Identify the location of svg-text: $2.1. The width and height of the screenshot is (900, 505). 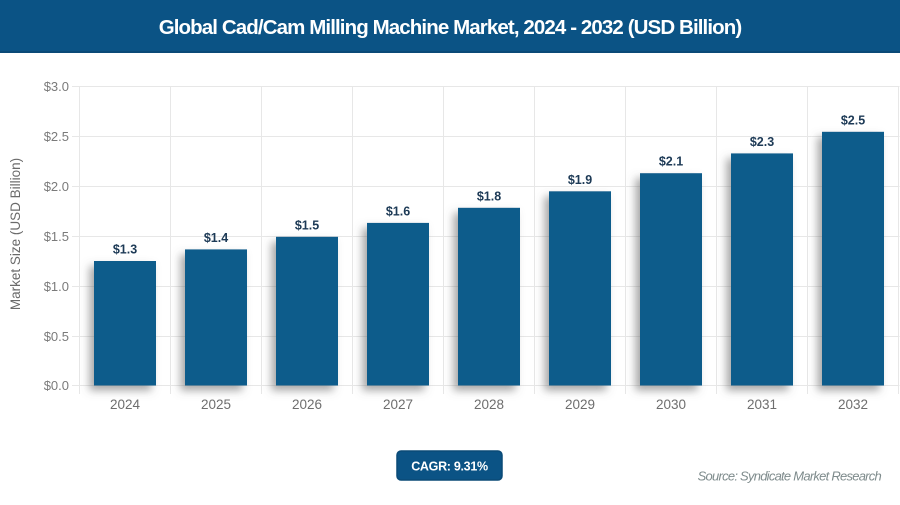
(671, 162).